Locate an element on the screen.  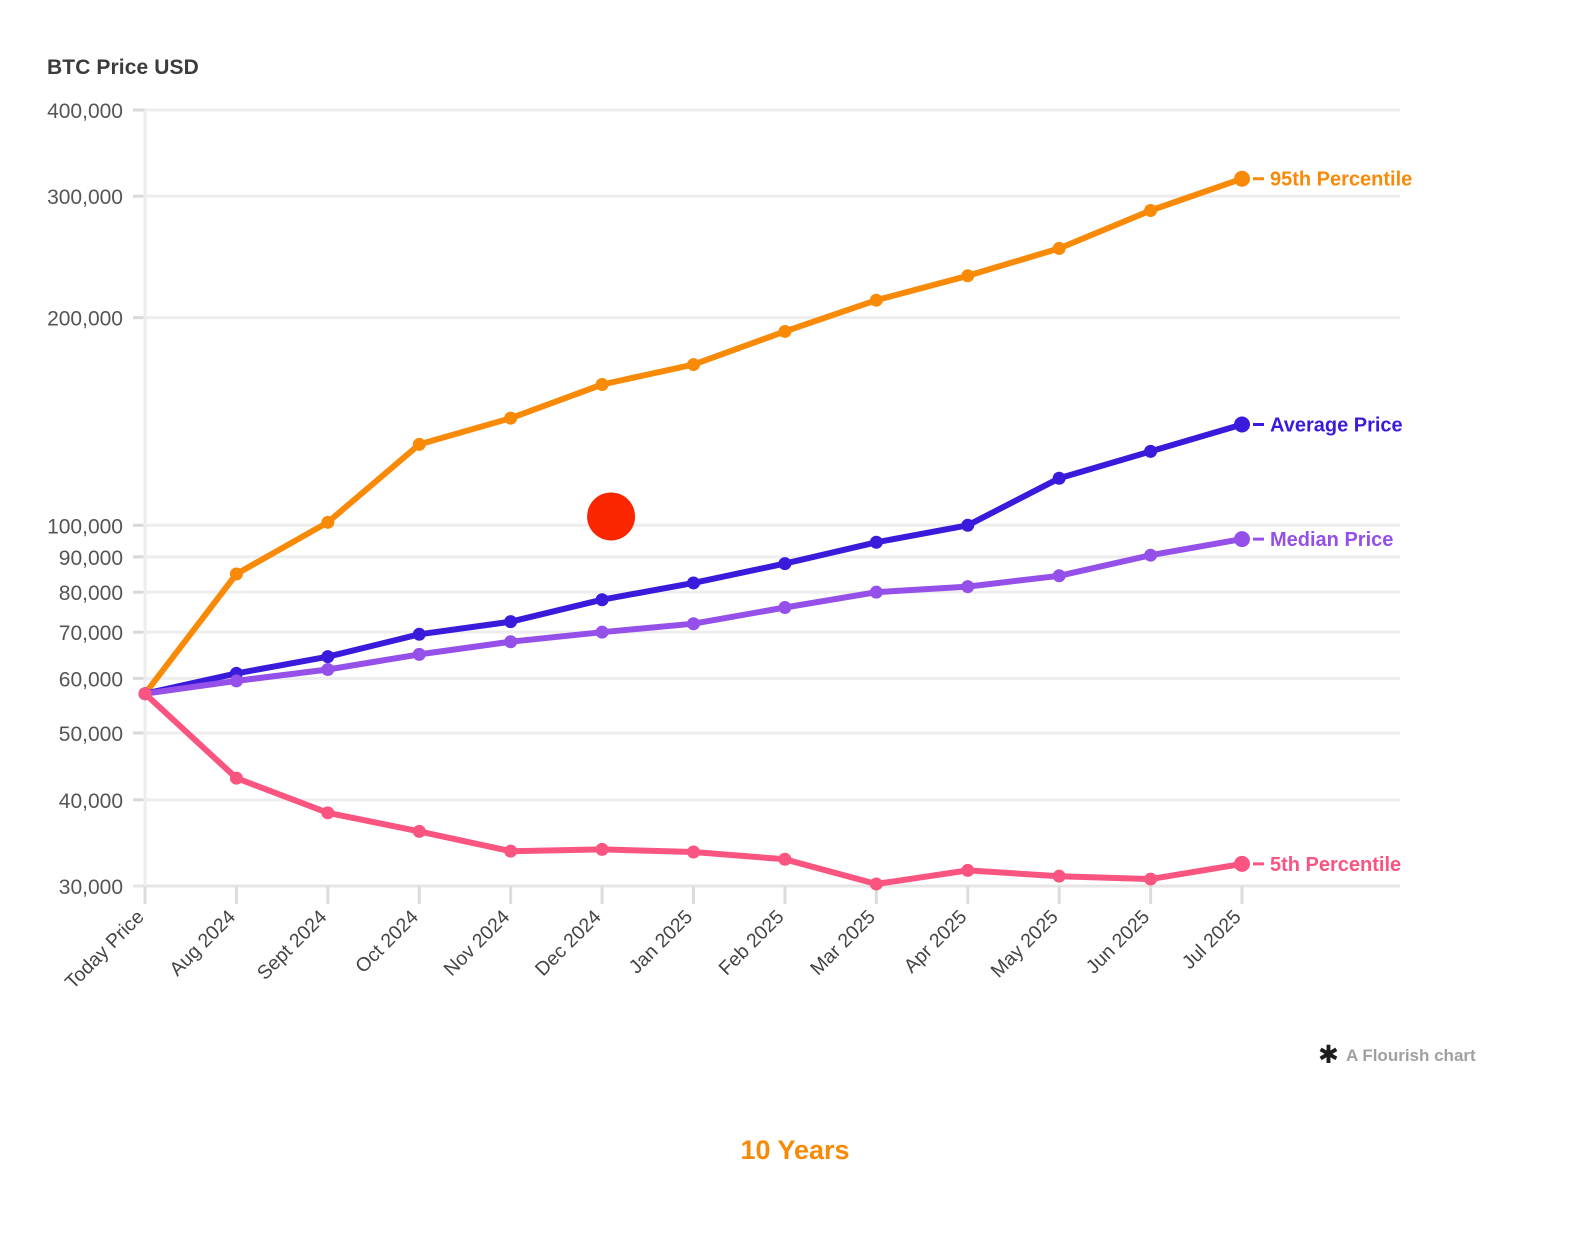
y-tick-label: 50,000 is located at coordinates (91, 734).